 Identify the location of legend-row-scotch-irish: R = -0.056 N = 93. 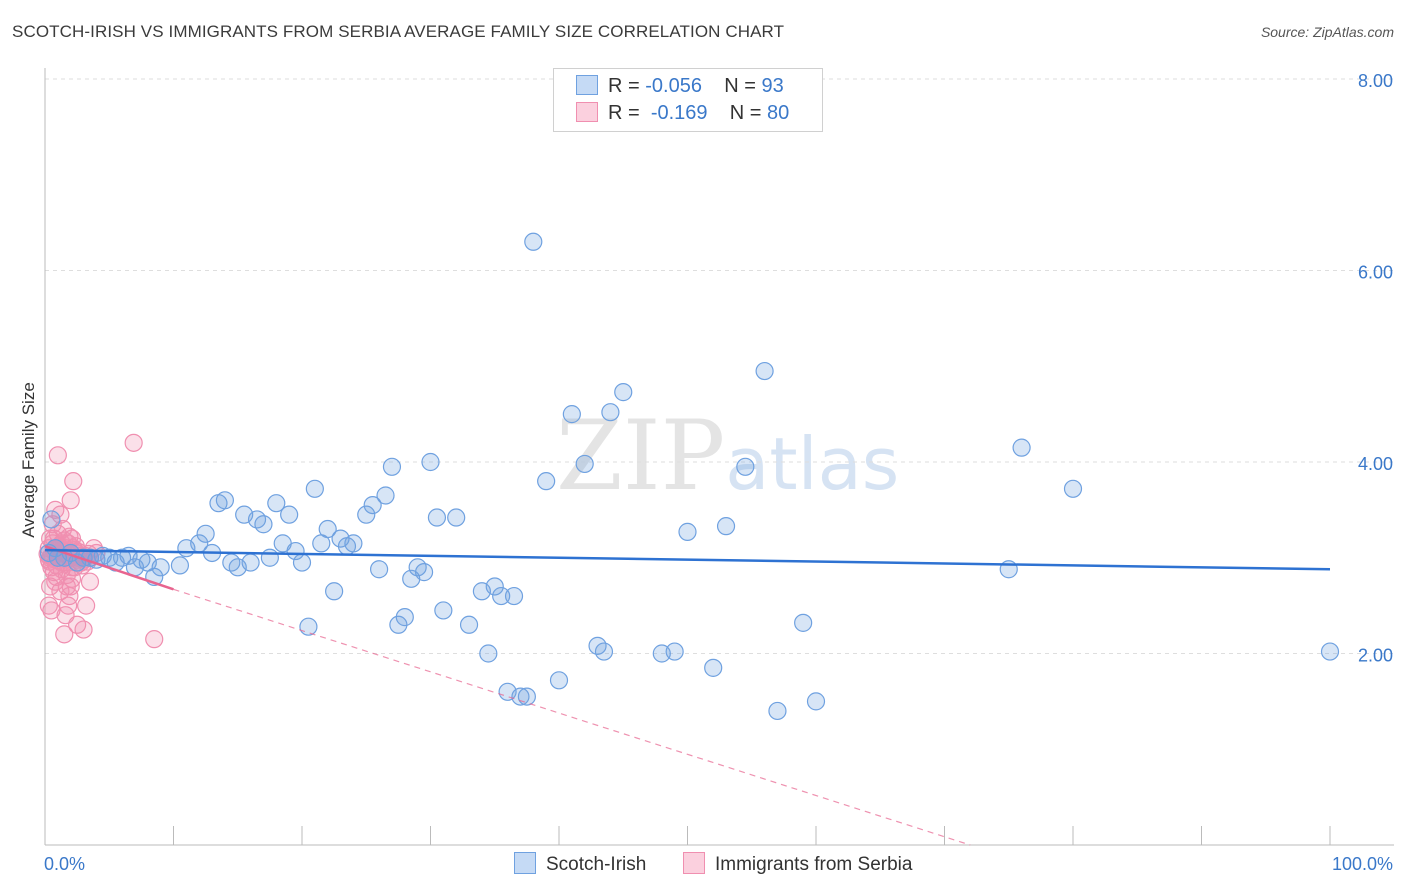
(680, 86).